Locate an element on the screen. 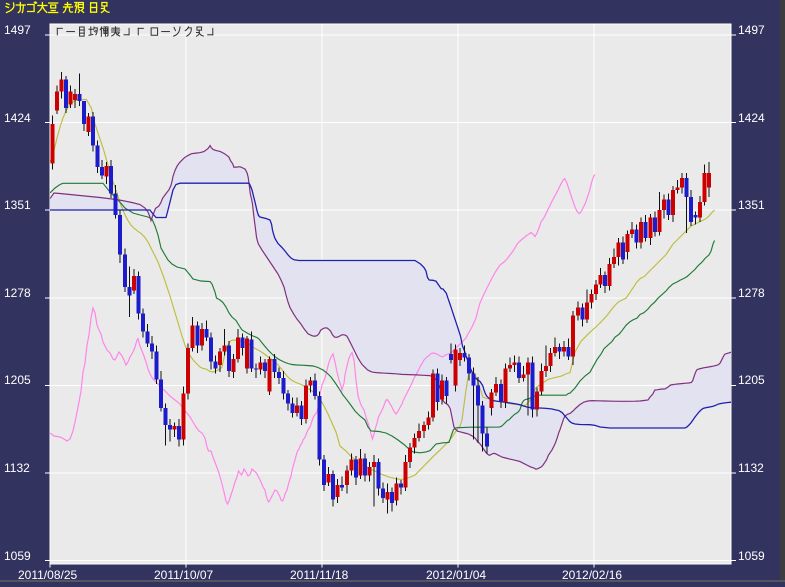  svg-text: 2011/11/18 is located at coordinates (319, 575).